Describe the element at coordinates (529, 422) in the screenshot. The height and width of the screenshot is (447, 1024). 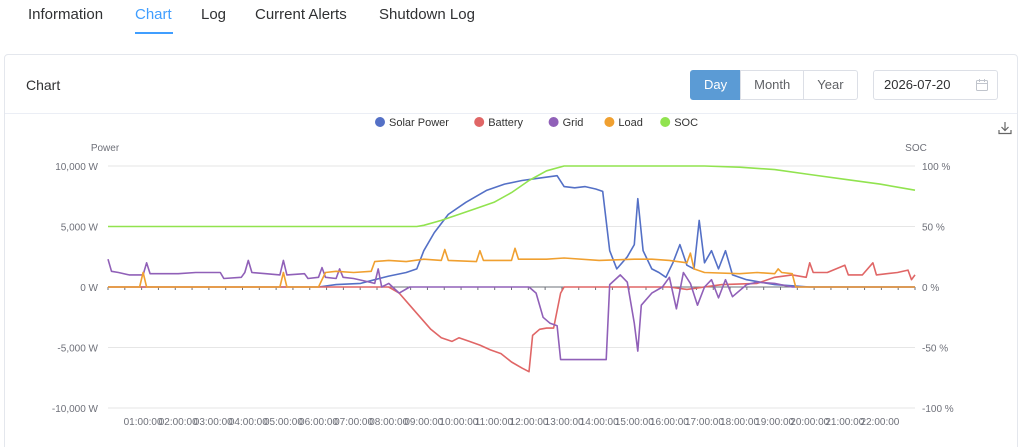
I see `x-tick-label: 12:00:00` at that location.